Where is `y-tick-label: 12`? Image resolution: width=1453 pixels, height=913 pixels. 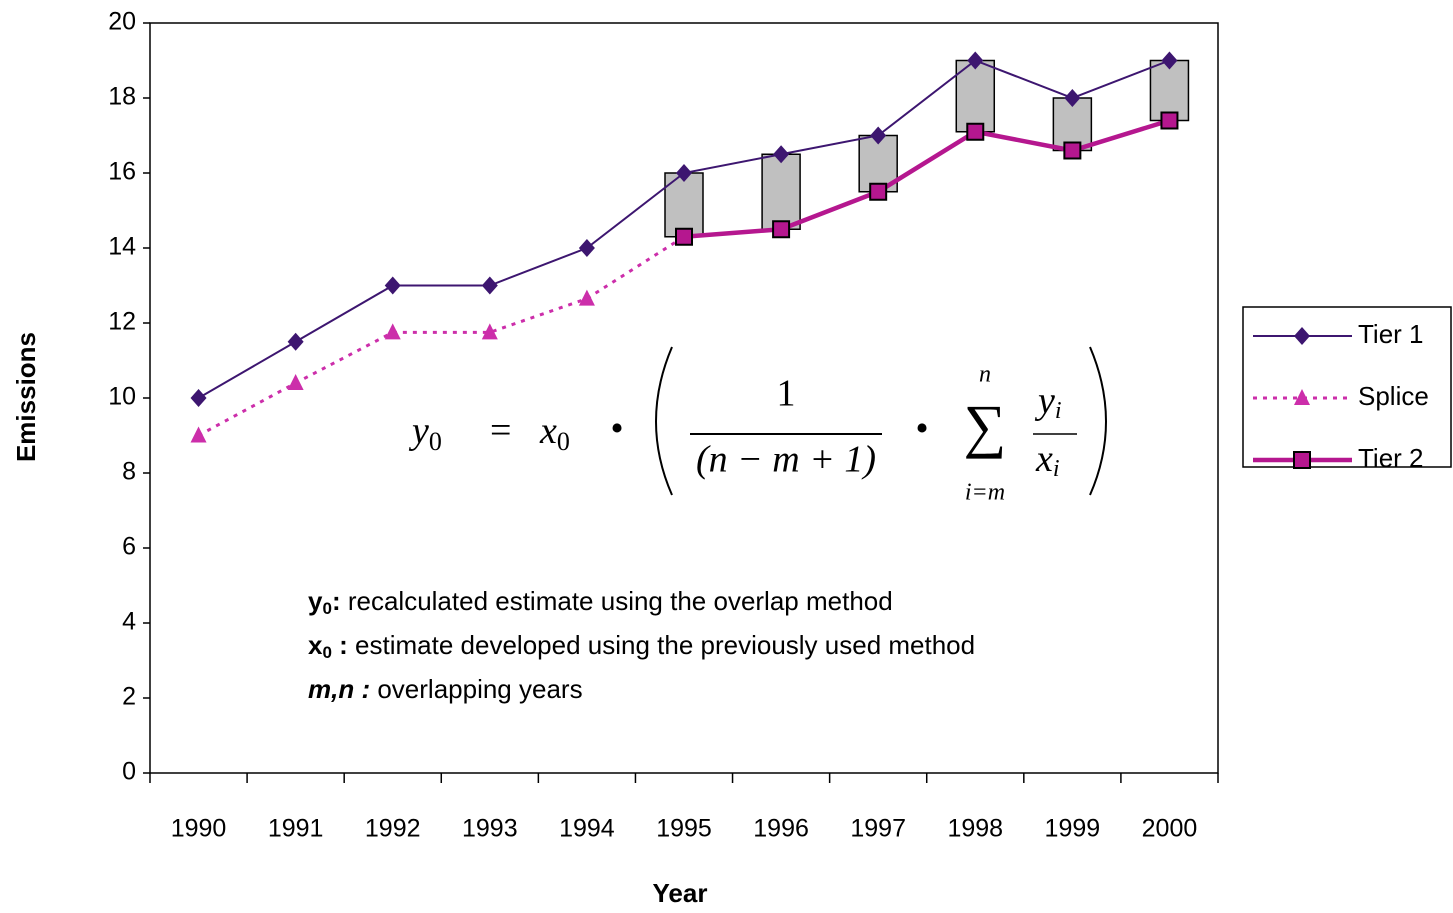 y-tick-label: 12 is located at coordinates (122, 322).